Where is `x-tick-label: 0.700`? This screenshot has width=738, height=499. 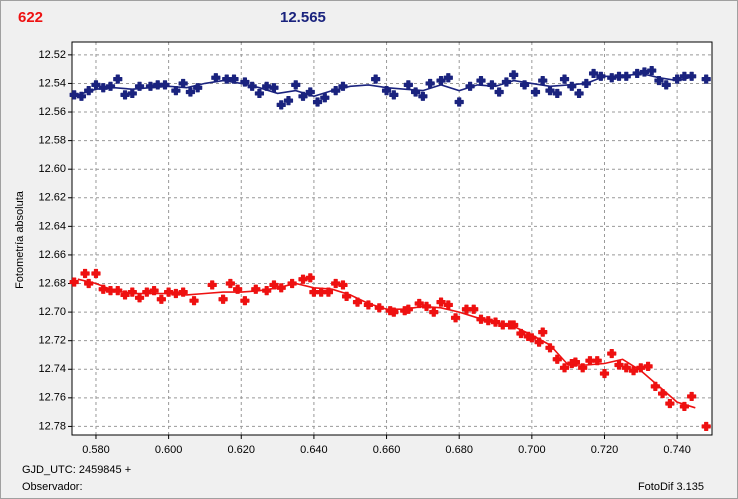
x-tick-label: 0.700 is located at coordinates (532, 450).